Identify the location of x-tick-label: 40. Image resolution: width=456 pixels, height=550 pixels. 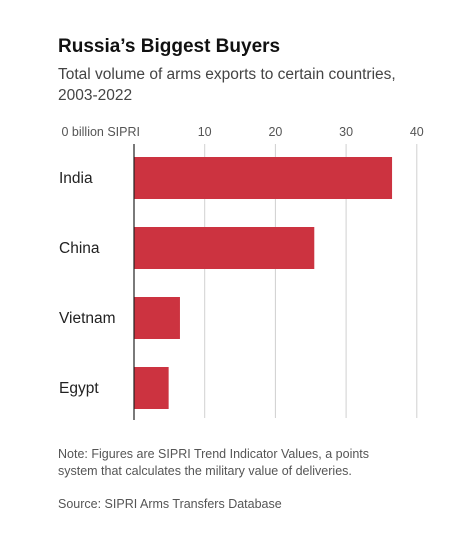
(417, 132).